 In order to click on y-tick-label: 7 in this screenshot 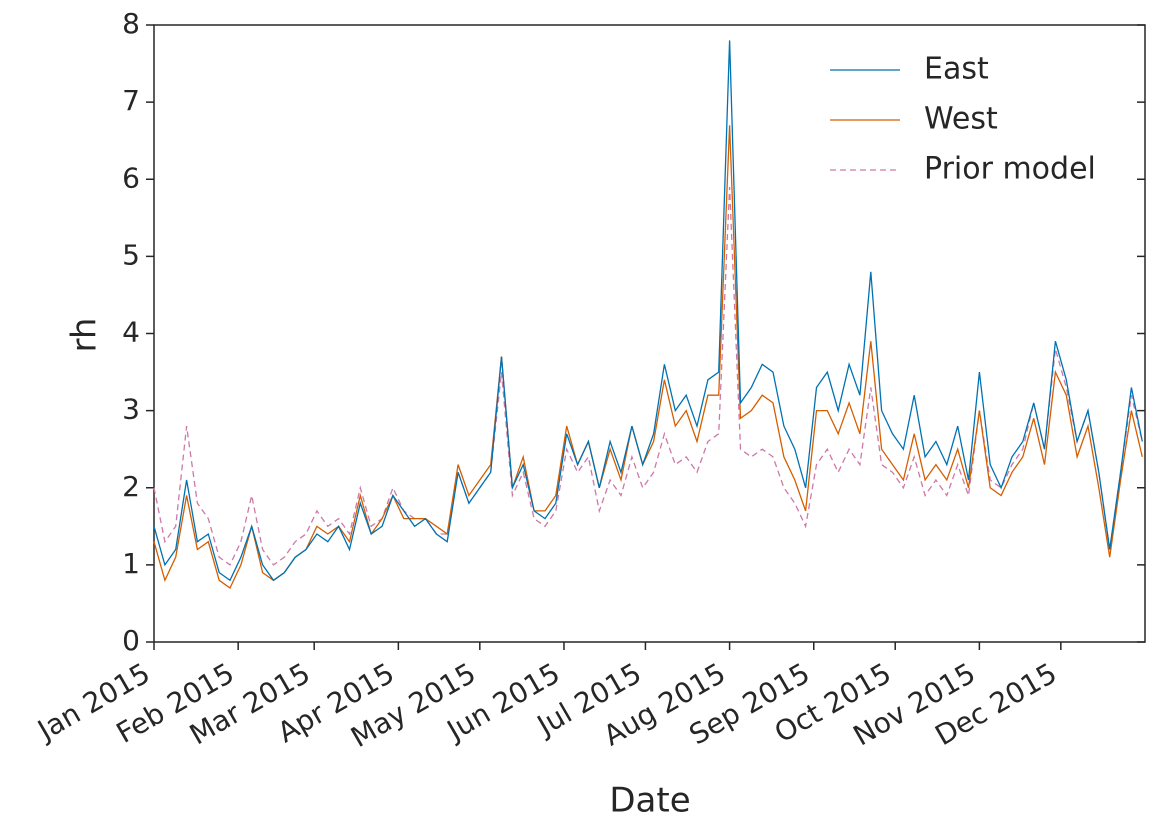, I will do `click(131, 100)`.